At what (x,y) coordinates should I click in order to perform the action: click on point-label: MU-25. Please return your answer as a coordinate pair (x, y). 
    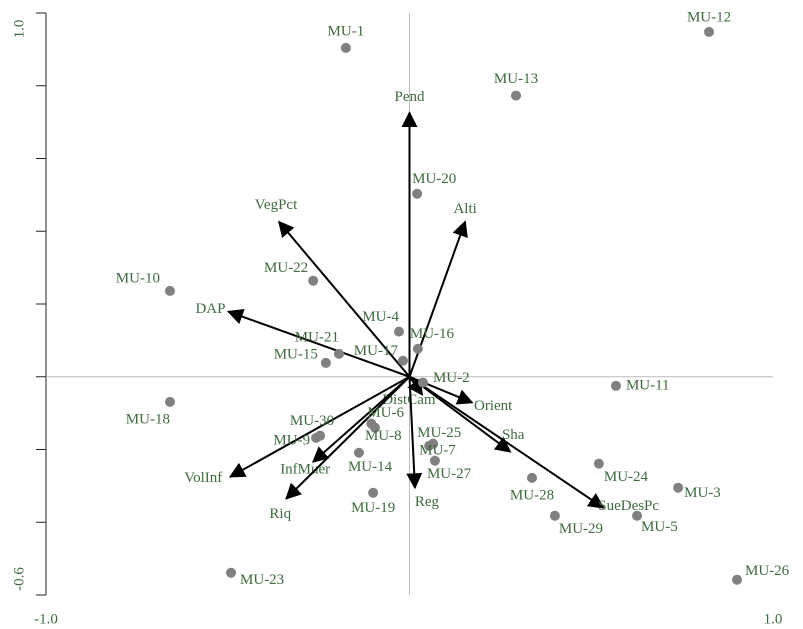
    Looking at the image, I should click on (439, 433).